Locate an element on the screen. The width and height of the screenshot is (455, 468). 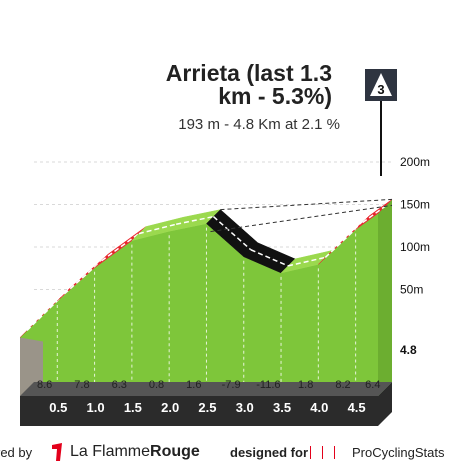
powered-by-label: red by is located at coordinates (16, 452).